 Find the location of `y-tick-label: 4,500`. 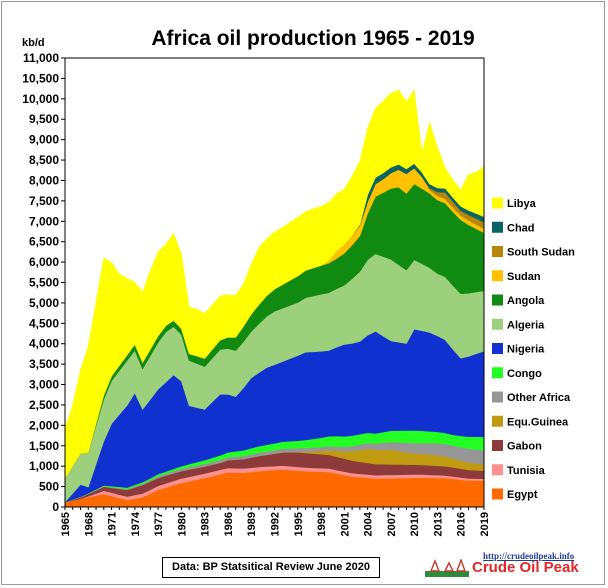

y-tick-label: 4,500 is located at coordinates (44, 323).